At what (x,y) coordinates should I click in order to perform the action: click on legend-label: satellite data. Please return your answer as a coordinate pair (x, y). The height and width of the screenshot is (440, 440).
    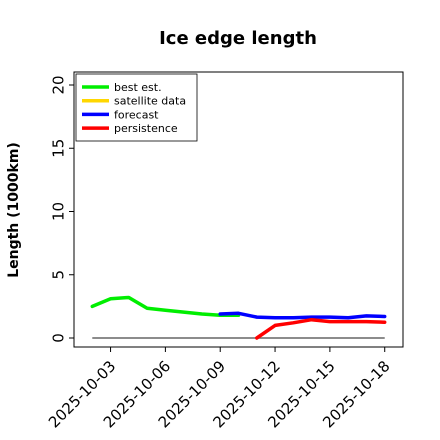
    Looking at the image, I should click on (150, 101).